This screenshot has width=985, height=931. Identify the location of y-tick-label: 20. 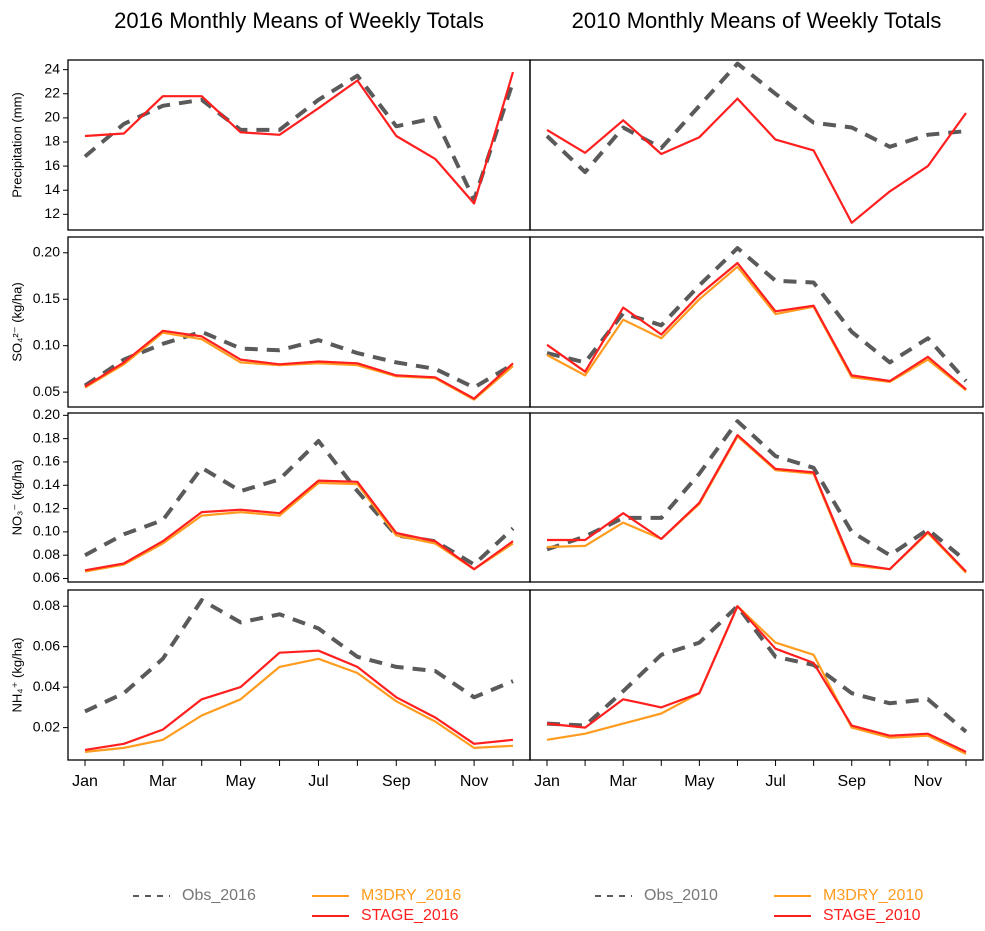
(52, 117).